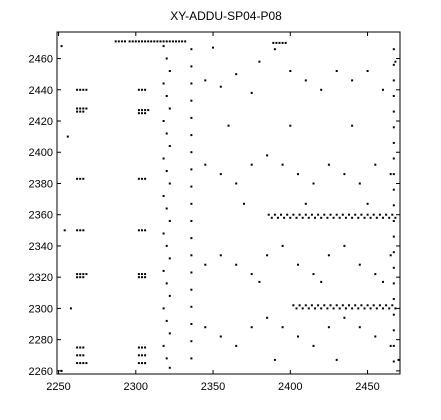 This screenshot has width=441, height=420. Describe the element at coordinates (41, 341) in the screenshot. I see `y-tick-label: 2280` at that location.